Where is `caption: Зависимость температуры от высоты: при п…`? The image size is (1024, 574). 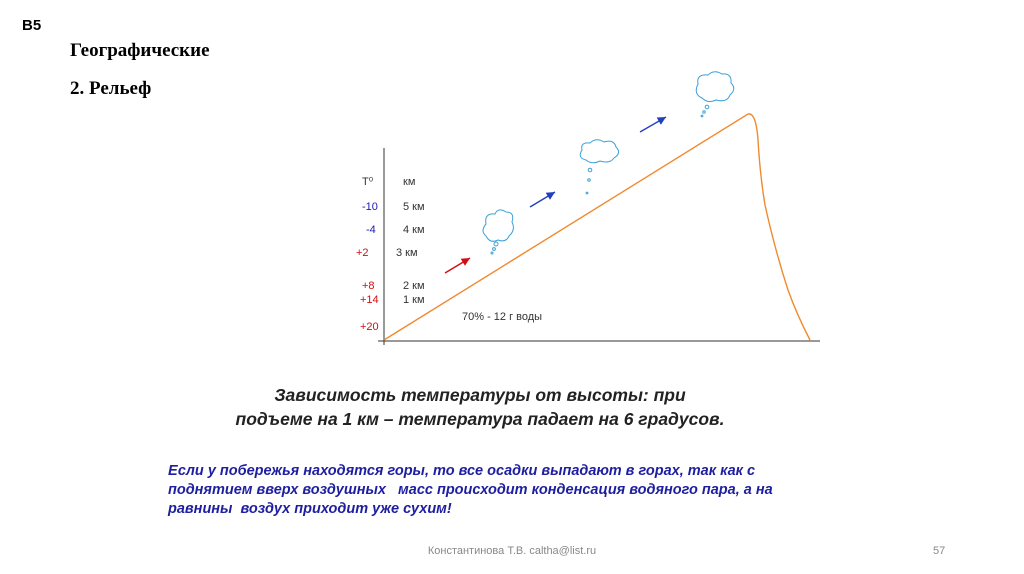 caption: Зависимость температуры от высоты: при п… is located at coordinates (480, 407).